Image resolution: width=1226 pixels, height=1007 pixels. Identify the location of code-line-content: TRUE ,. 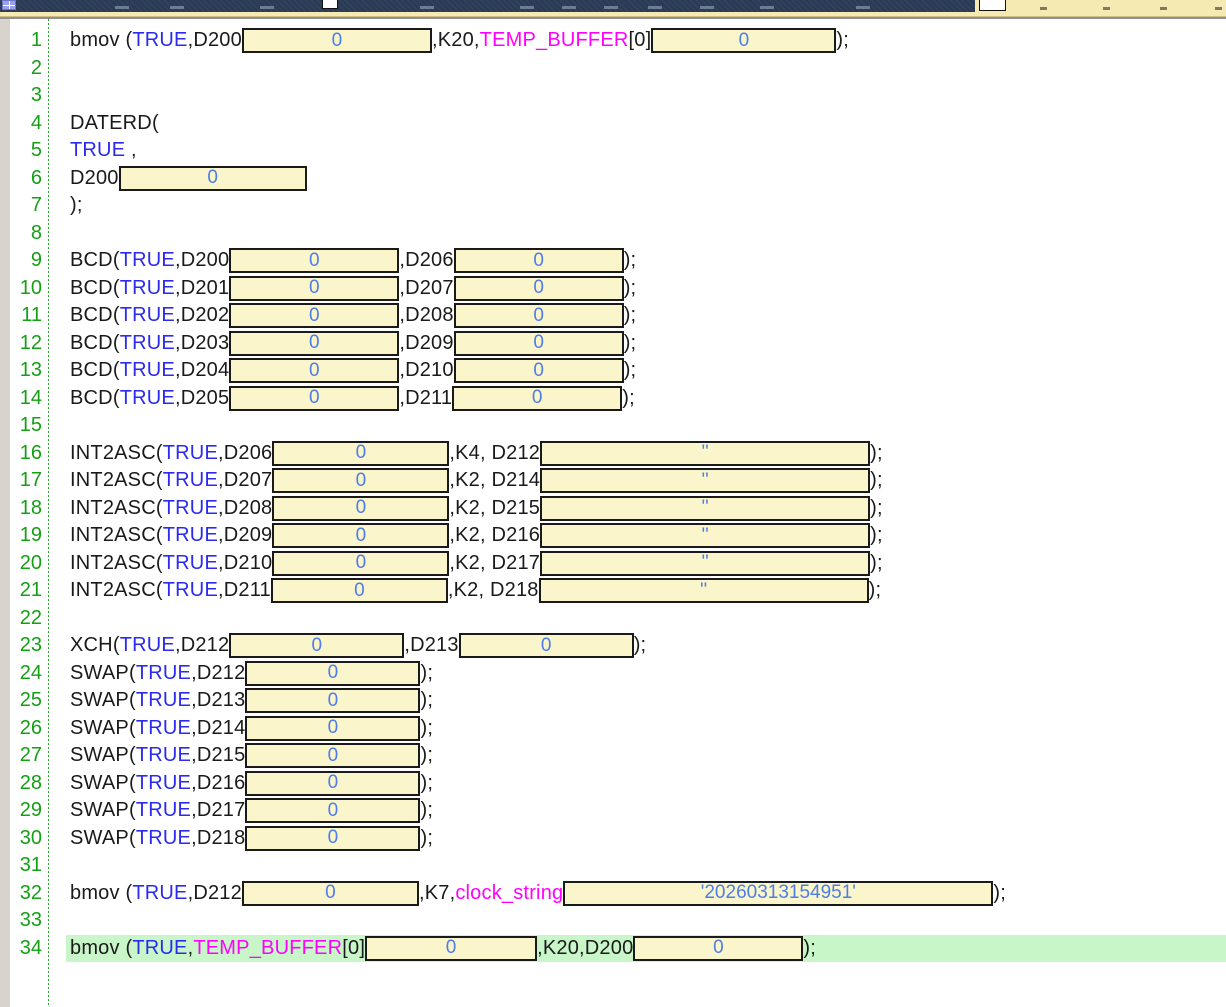
(646, 151).